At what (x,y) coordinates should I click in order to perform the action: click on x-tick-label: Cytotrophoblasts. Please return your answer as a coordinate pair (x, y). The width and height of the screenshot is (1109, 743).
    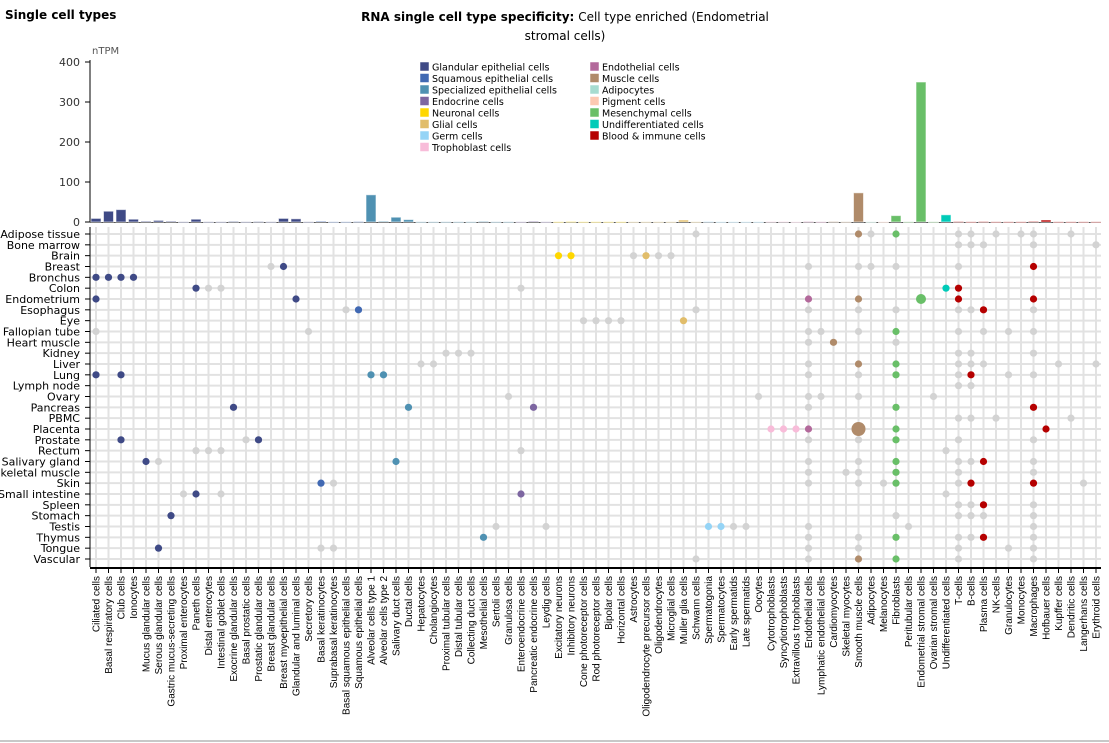
    Looking at the image, I should click on (772, 613).